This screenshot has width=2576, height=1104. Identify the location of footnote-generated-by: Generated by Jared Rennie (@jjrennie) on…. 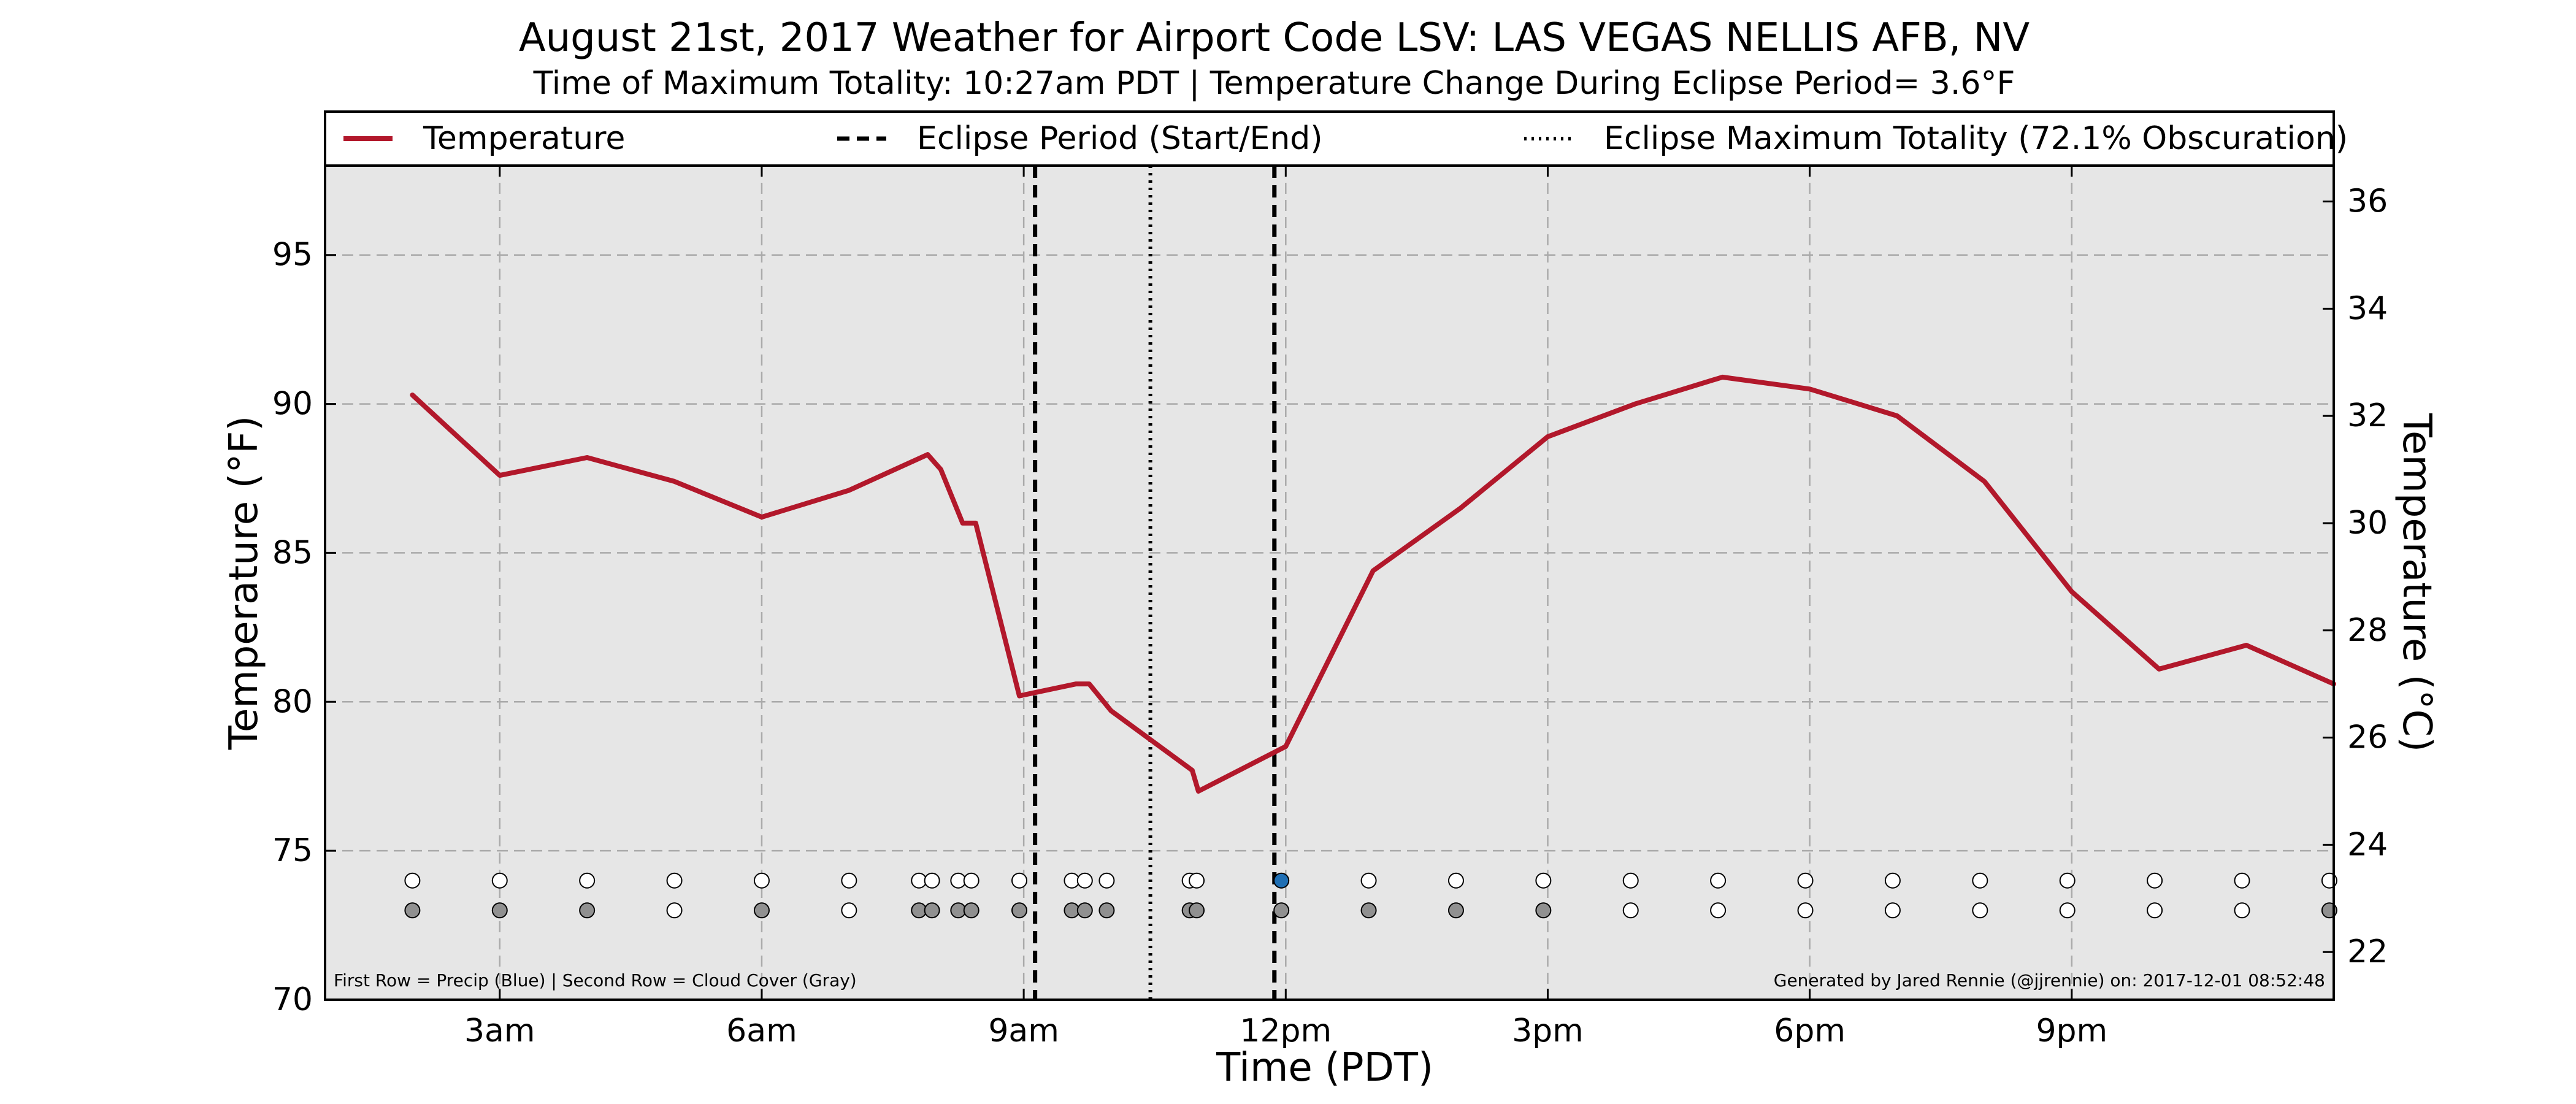
(2049, 980).